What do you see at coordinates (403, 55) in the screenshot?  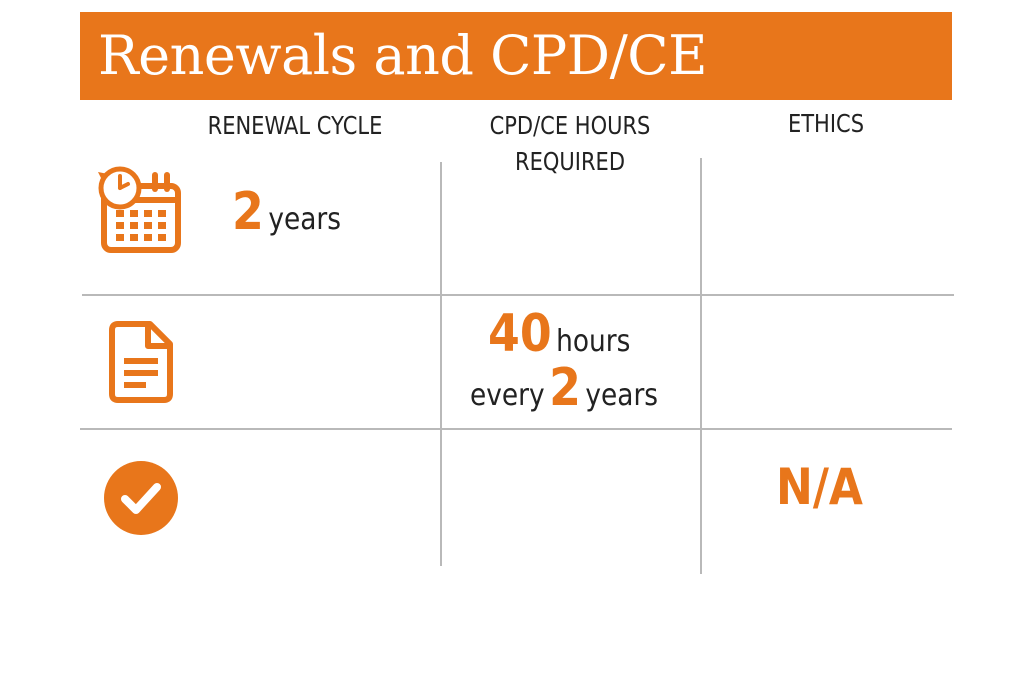 I see `page-title: Renewals and CPD/CE` at bounding box center [403, 55].